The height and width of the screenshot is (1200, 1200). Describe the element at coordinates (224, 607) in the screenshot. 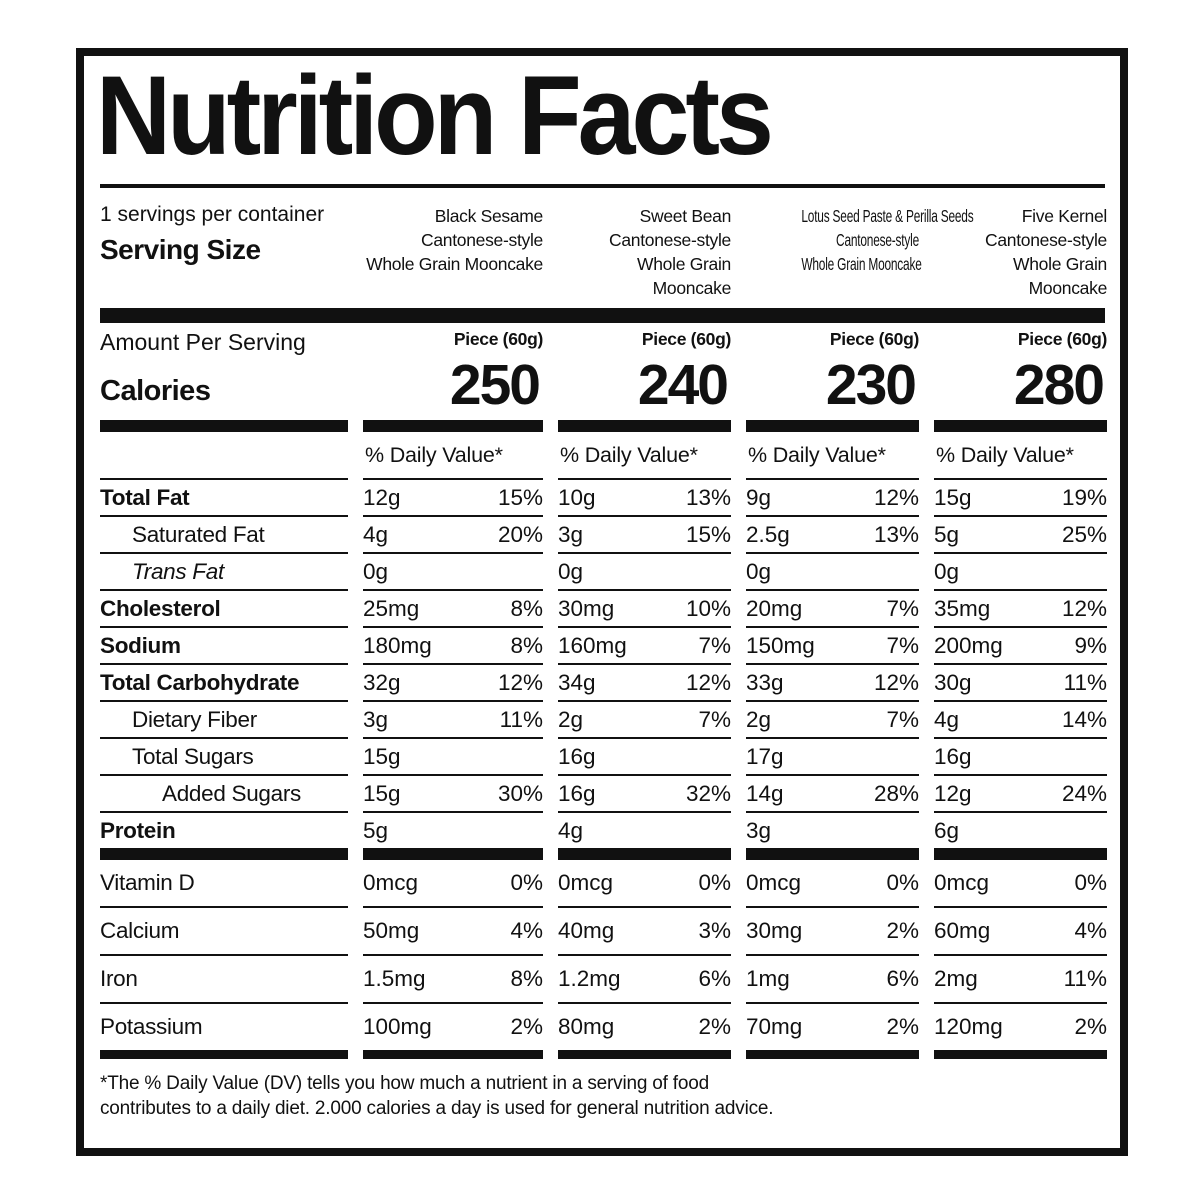

I see `nutrient-label: Cholesterol` at that location.